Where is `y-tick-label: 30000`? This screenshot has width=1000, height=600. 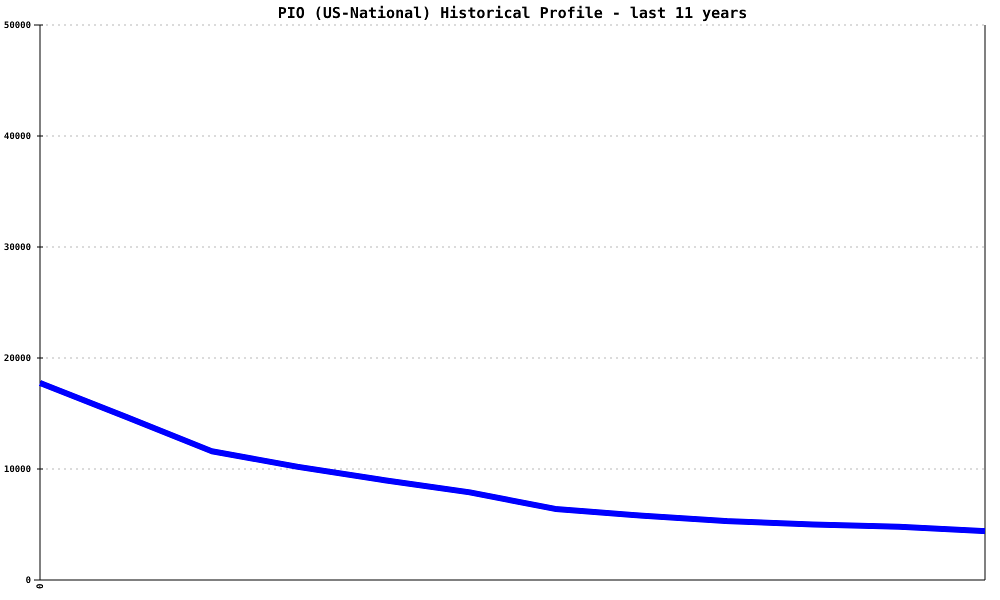 y-tick-label: 30000 is located at coordinates (17, 247).